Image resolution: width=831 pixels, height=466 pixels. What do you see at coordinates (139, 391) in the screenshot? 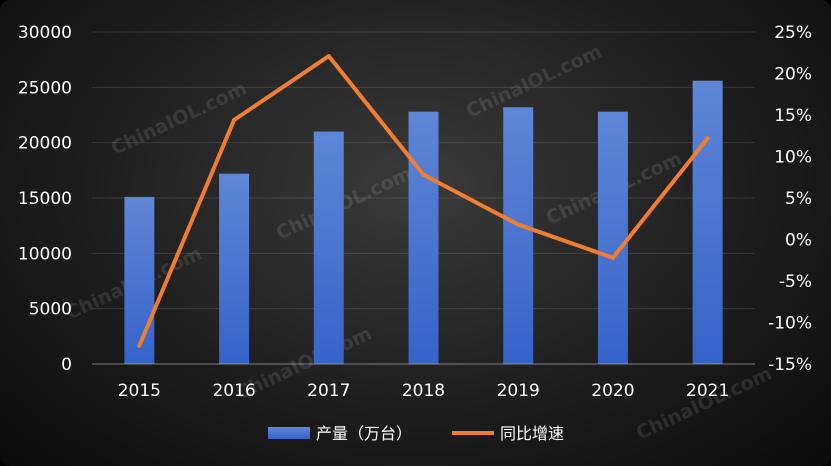
I see `x-tick-label: 2015` at bounding box center [139, 391].